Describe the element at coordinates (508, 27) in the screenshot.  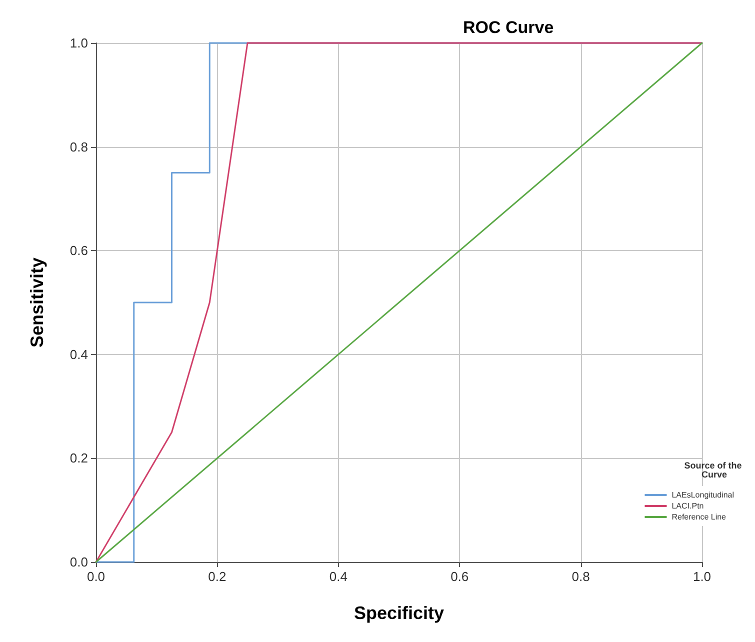
I see `chart-title: ROC Curve` at that location.